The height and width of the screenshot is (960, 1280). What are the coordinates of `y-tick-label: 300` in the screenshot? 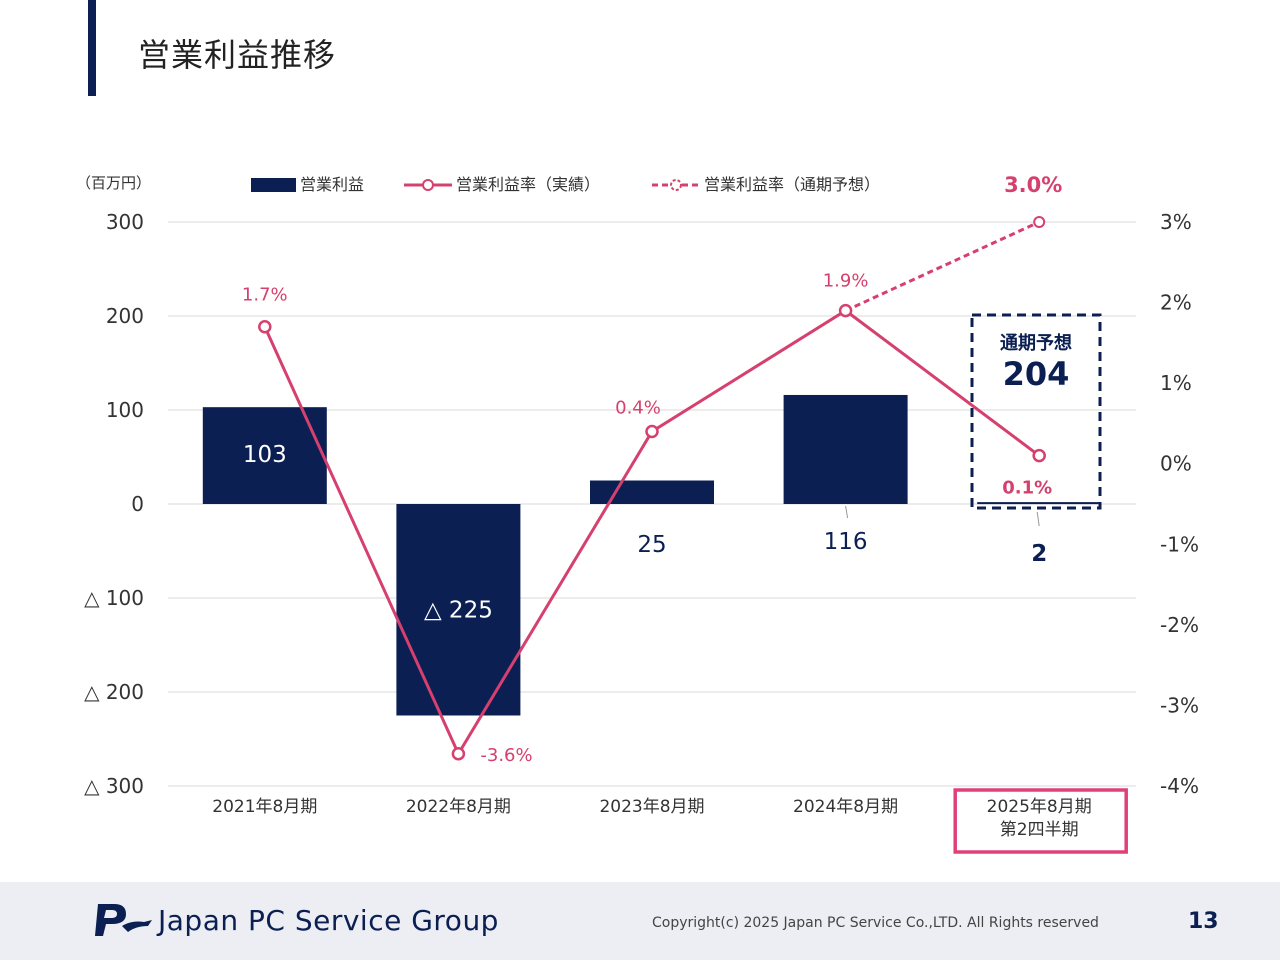 It's located at (125, 222).